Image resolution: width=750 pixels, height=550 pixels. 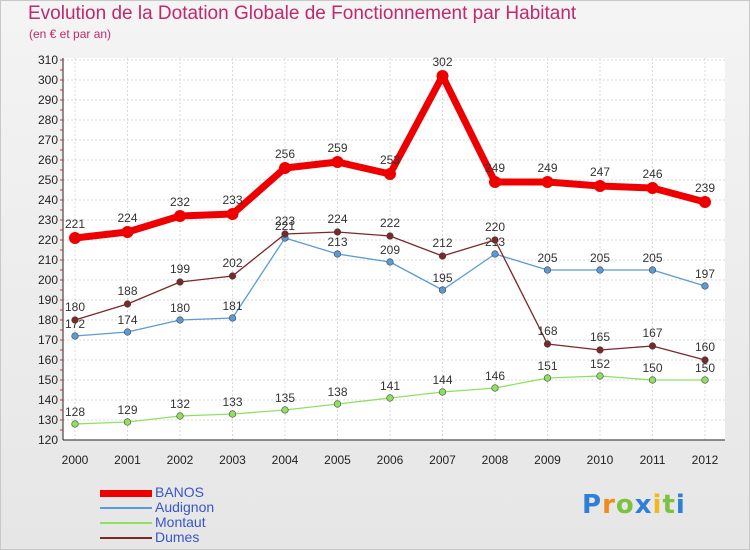 I want to click on data-label-dumes: 223, so click(x=285, y=221).